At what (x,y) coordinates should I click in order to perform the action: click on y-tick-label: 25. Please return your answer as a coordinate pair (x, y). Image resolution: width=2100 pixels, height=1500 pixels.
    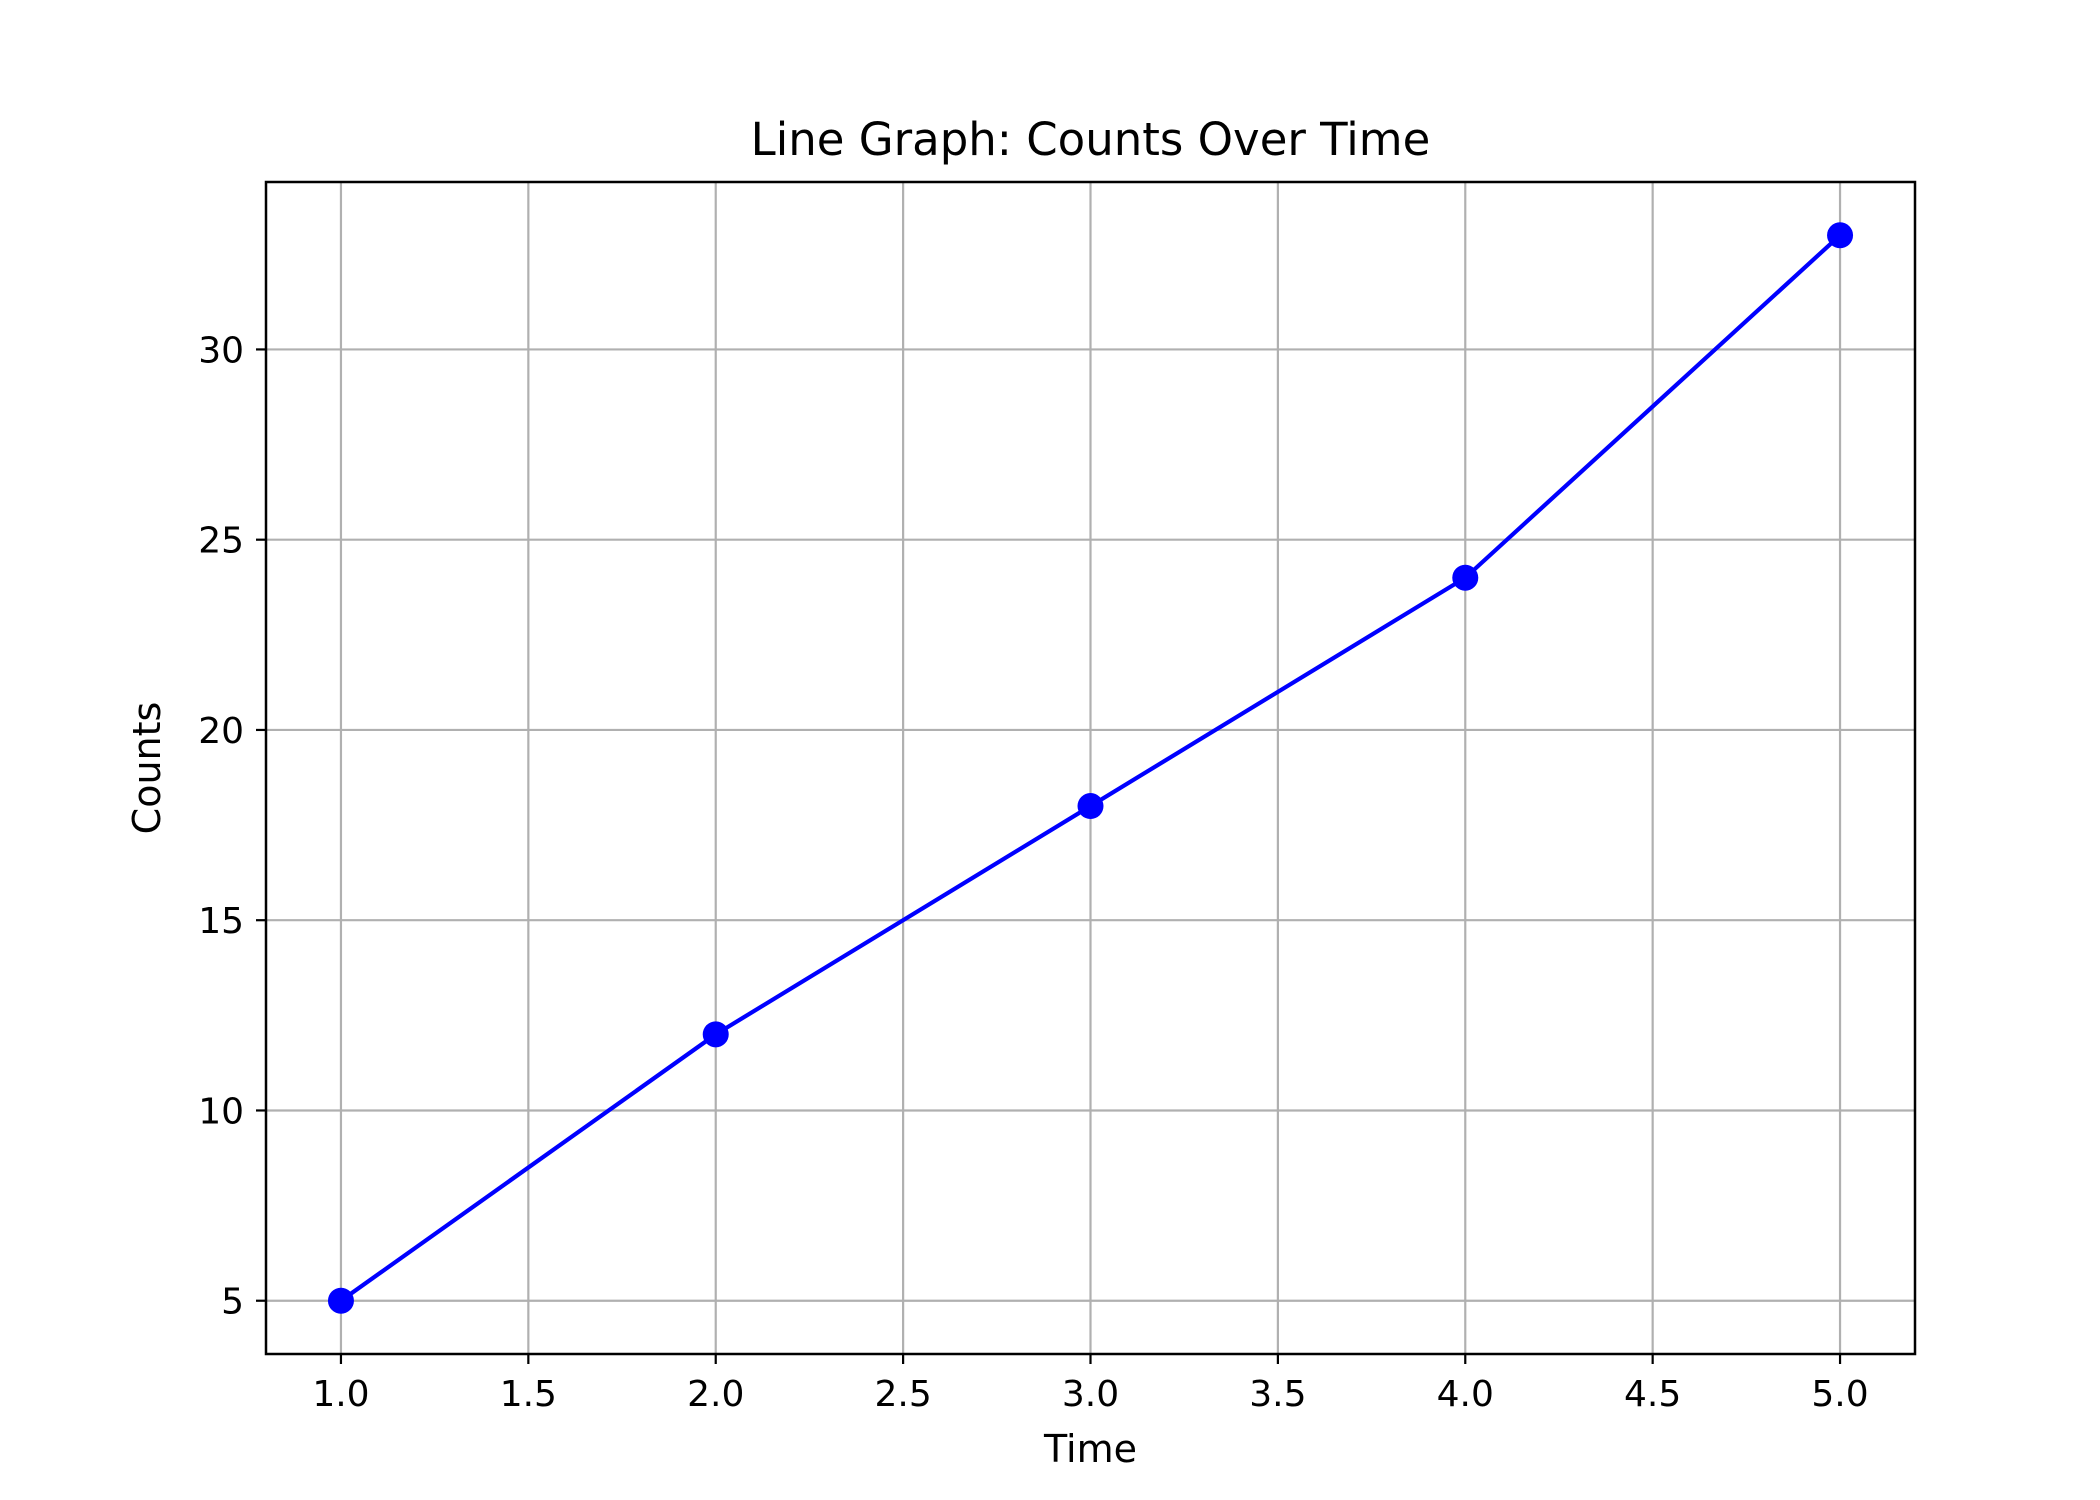
    Looking at the image, I should click on (221, 541).